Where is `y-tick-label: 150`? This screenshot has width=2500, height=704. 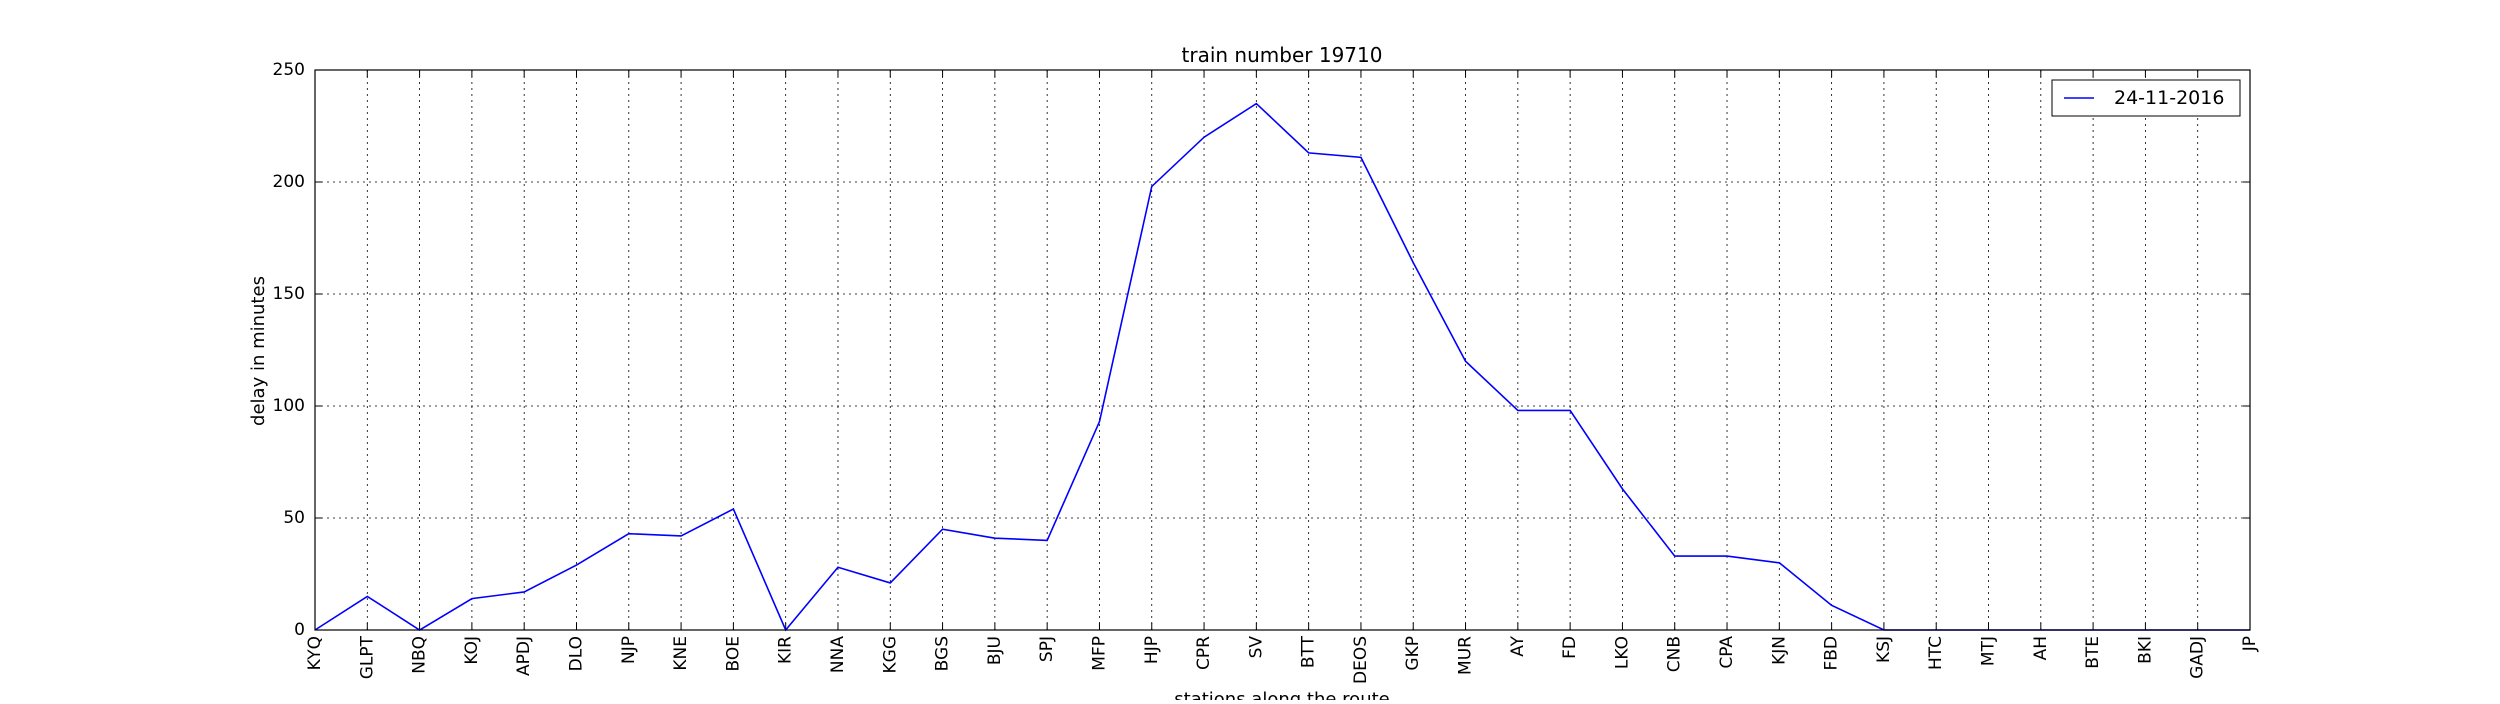 y-tick-label: 150 is located at coordinates (289, 294).